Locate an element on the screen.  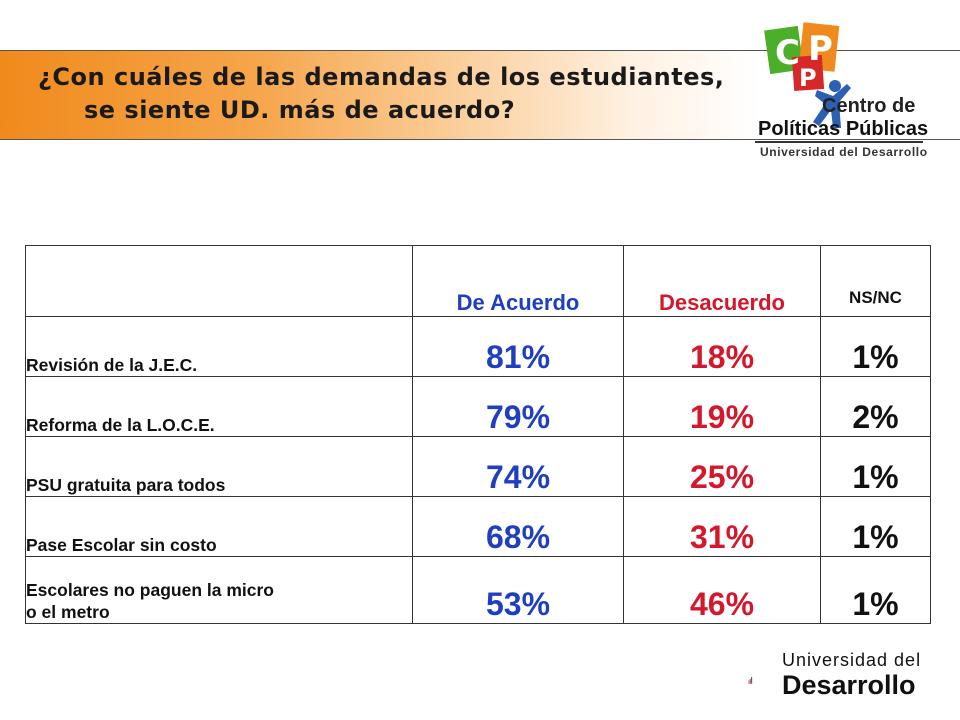
agree-value: 74% is located at coordinates (518, 466).